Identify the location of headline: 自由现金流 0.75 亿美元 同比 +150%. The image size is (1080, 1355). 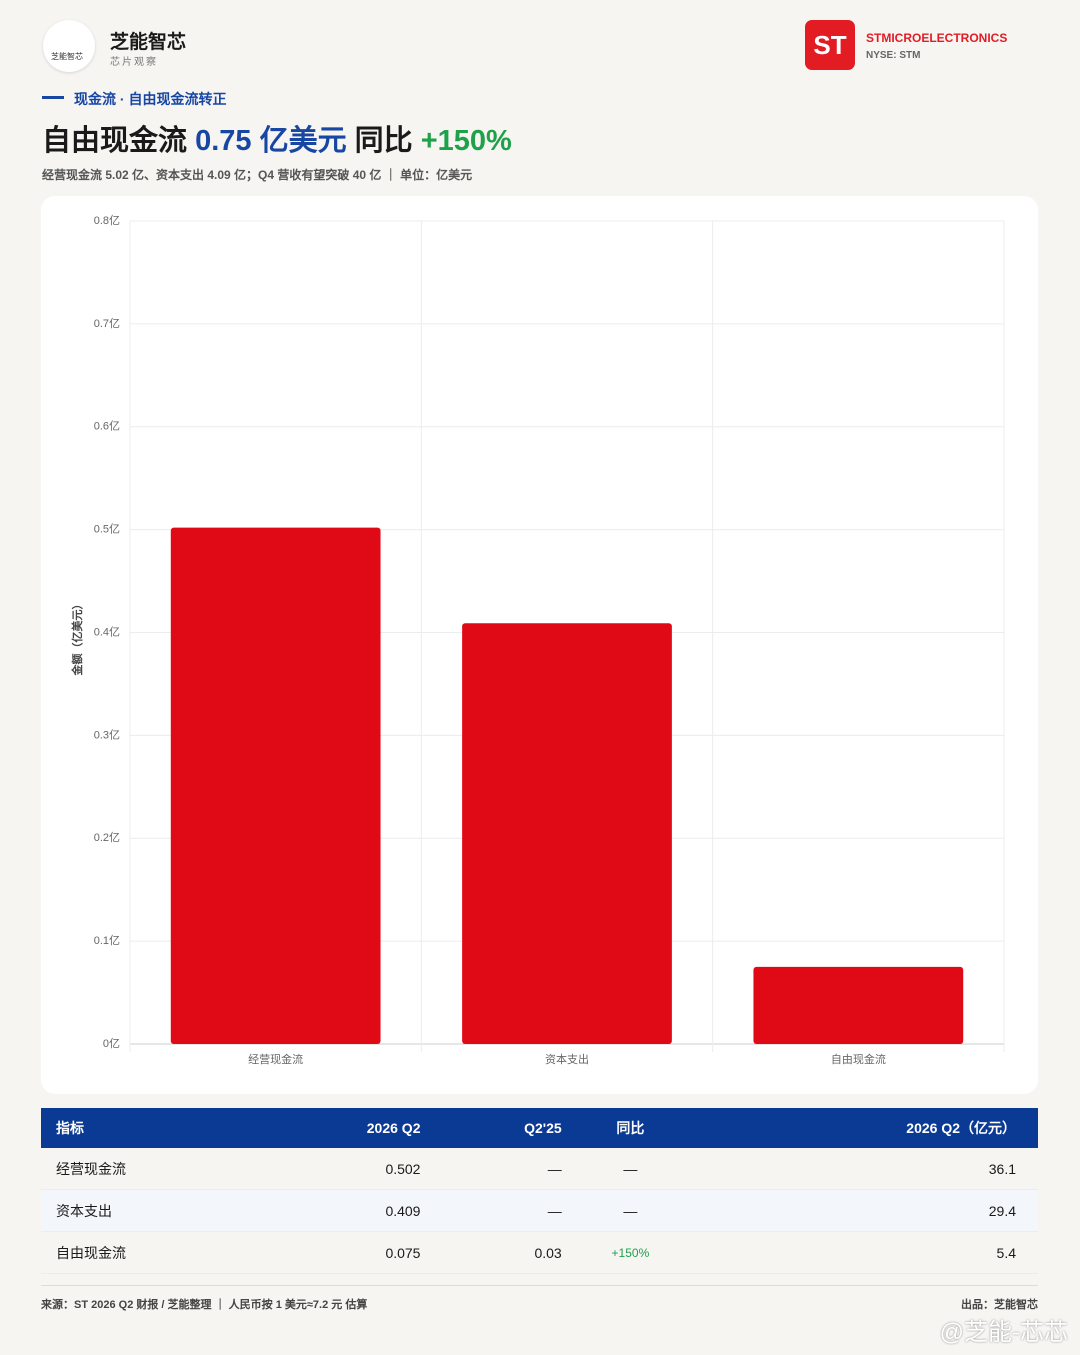
(277, 138).